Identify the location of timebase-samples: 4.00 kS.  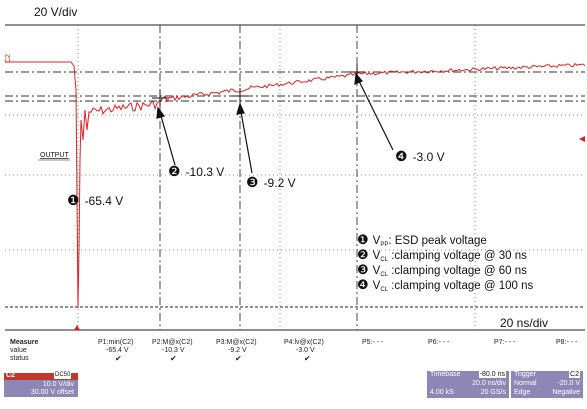
(442, 392).